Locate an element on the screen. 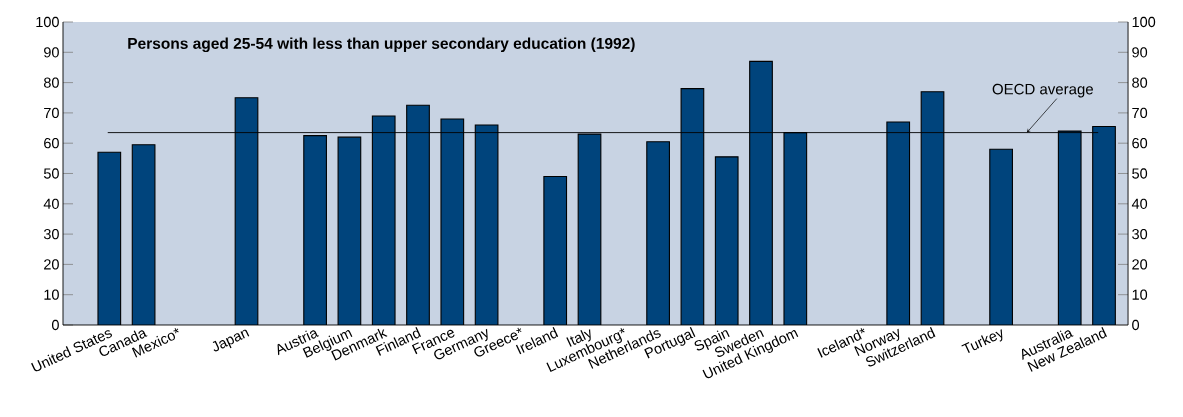  y2-tick-label: 100 is located at coordinates (1144, 22).